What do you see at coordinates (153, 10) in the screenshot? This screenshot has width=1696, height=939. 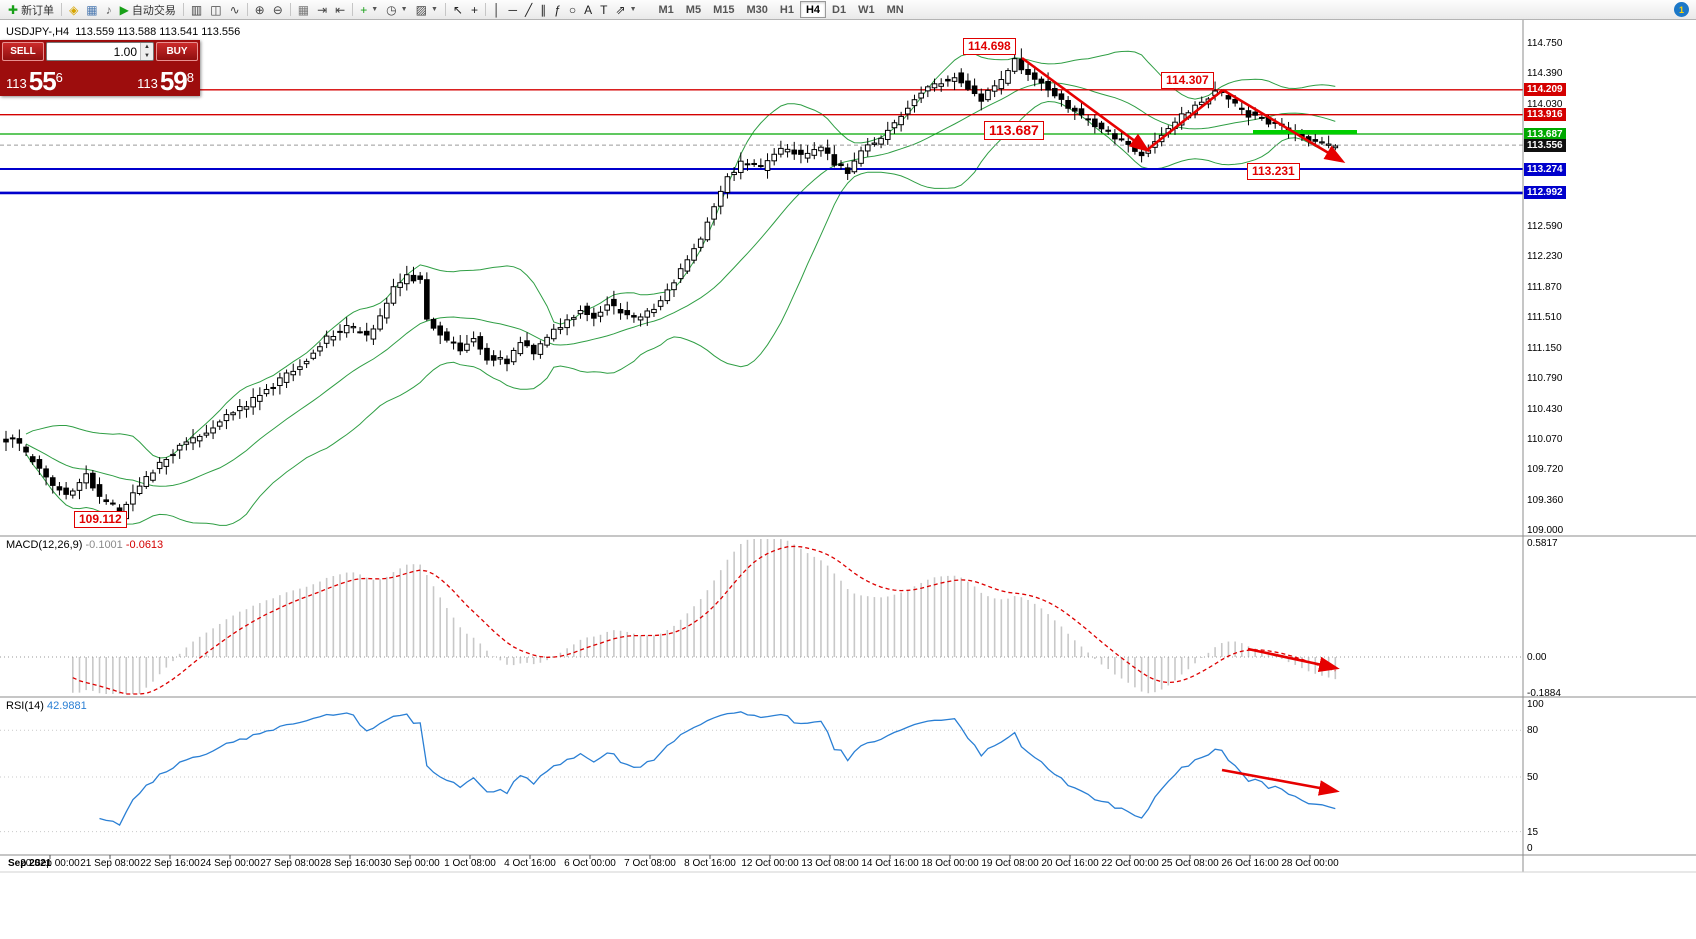 I see `autotrade-button-label: 自动交易` at bounding box center [153, 10].